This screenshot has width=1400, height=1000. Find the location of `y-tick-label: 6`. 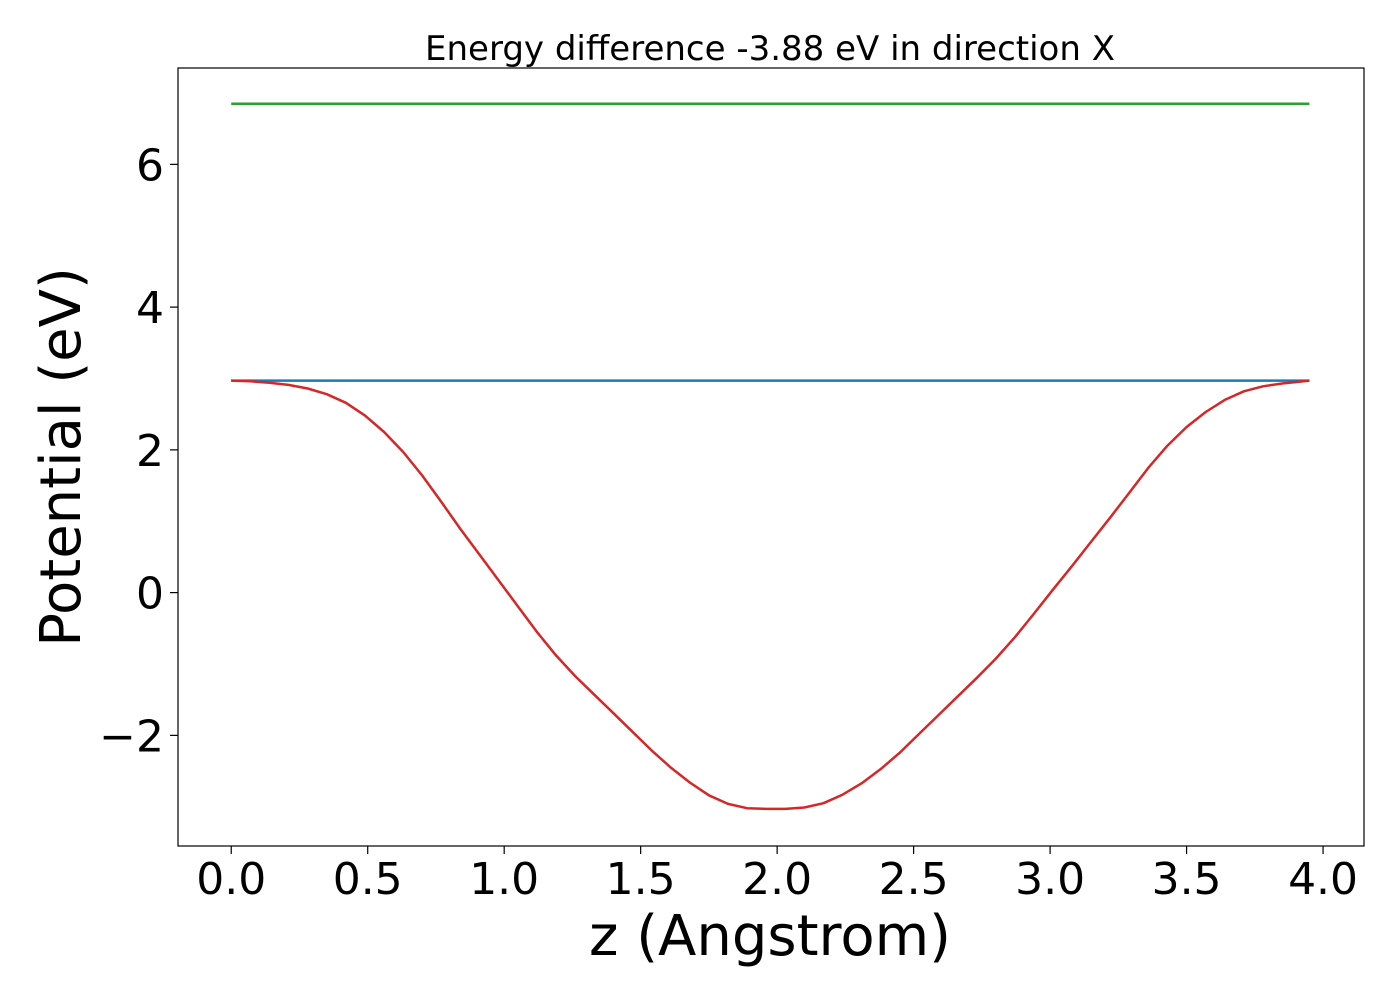

y-tick-label: 6 is located at coordinates (150, 165).